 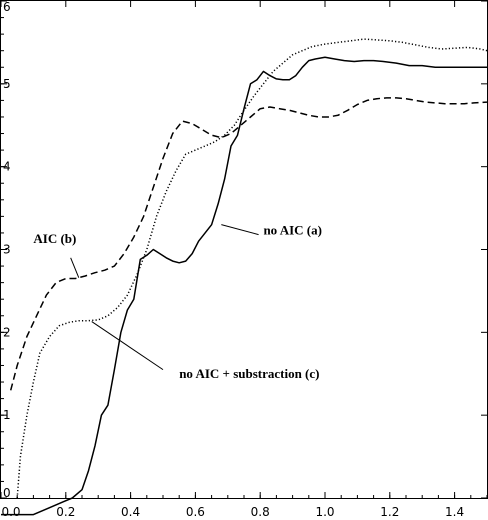 What do you see at coordinates (7, 84) in the screenshot?
I see `y-tick-label: 5` at bounding box center [7, 84].